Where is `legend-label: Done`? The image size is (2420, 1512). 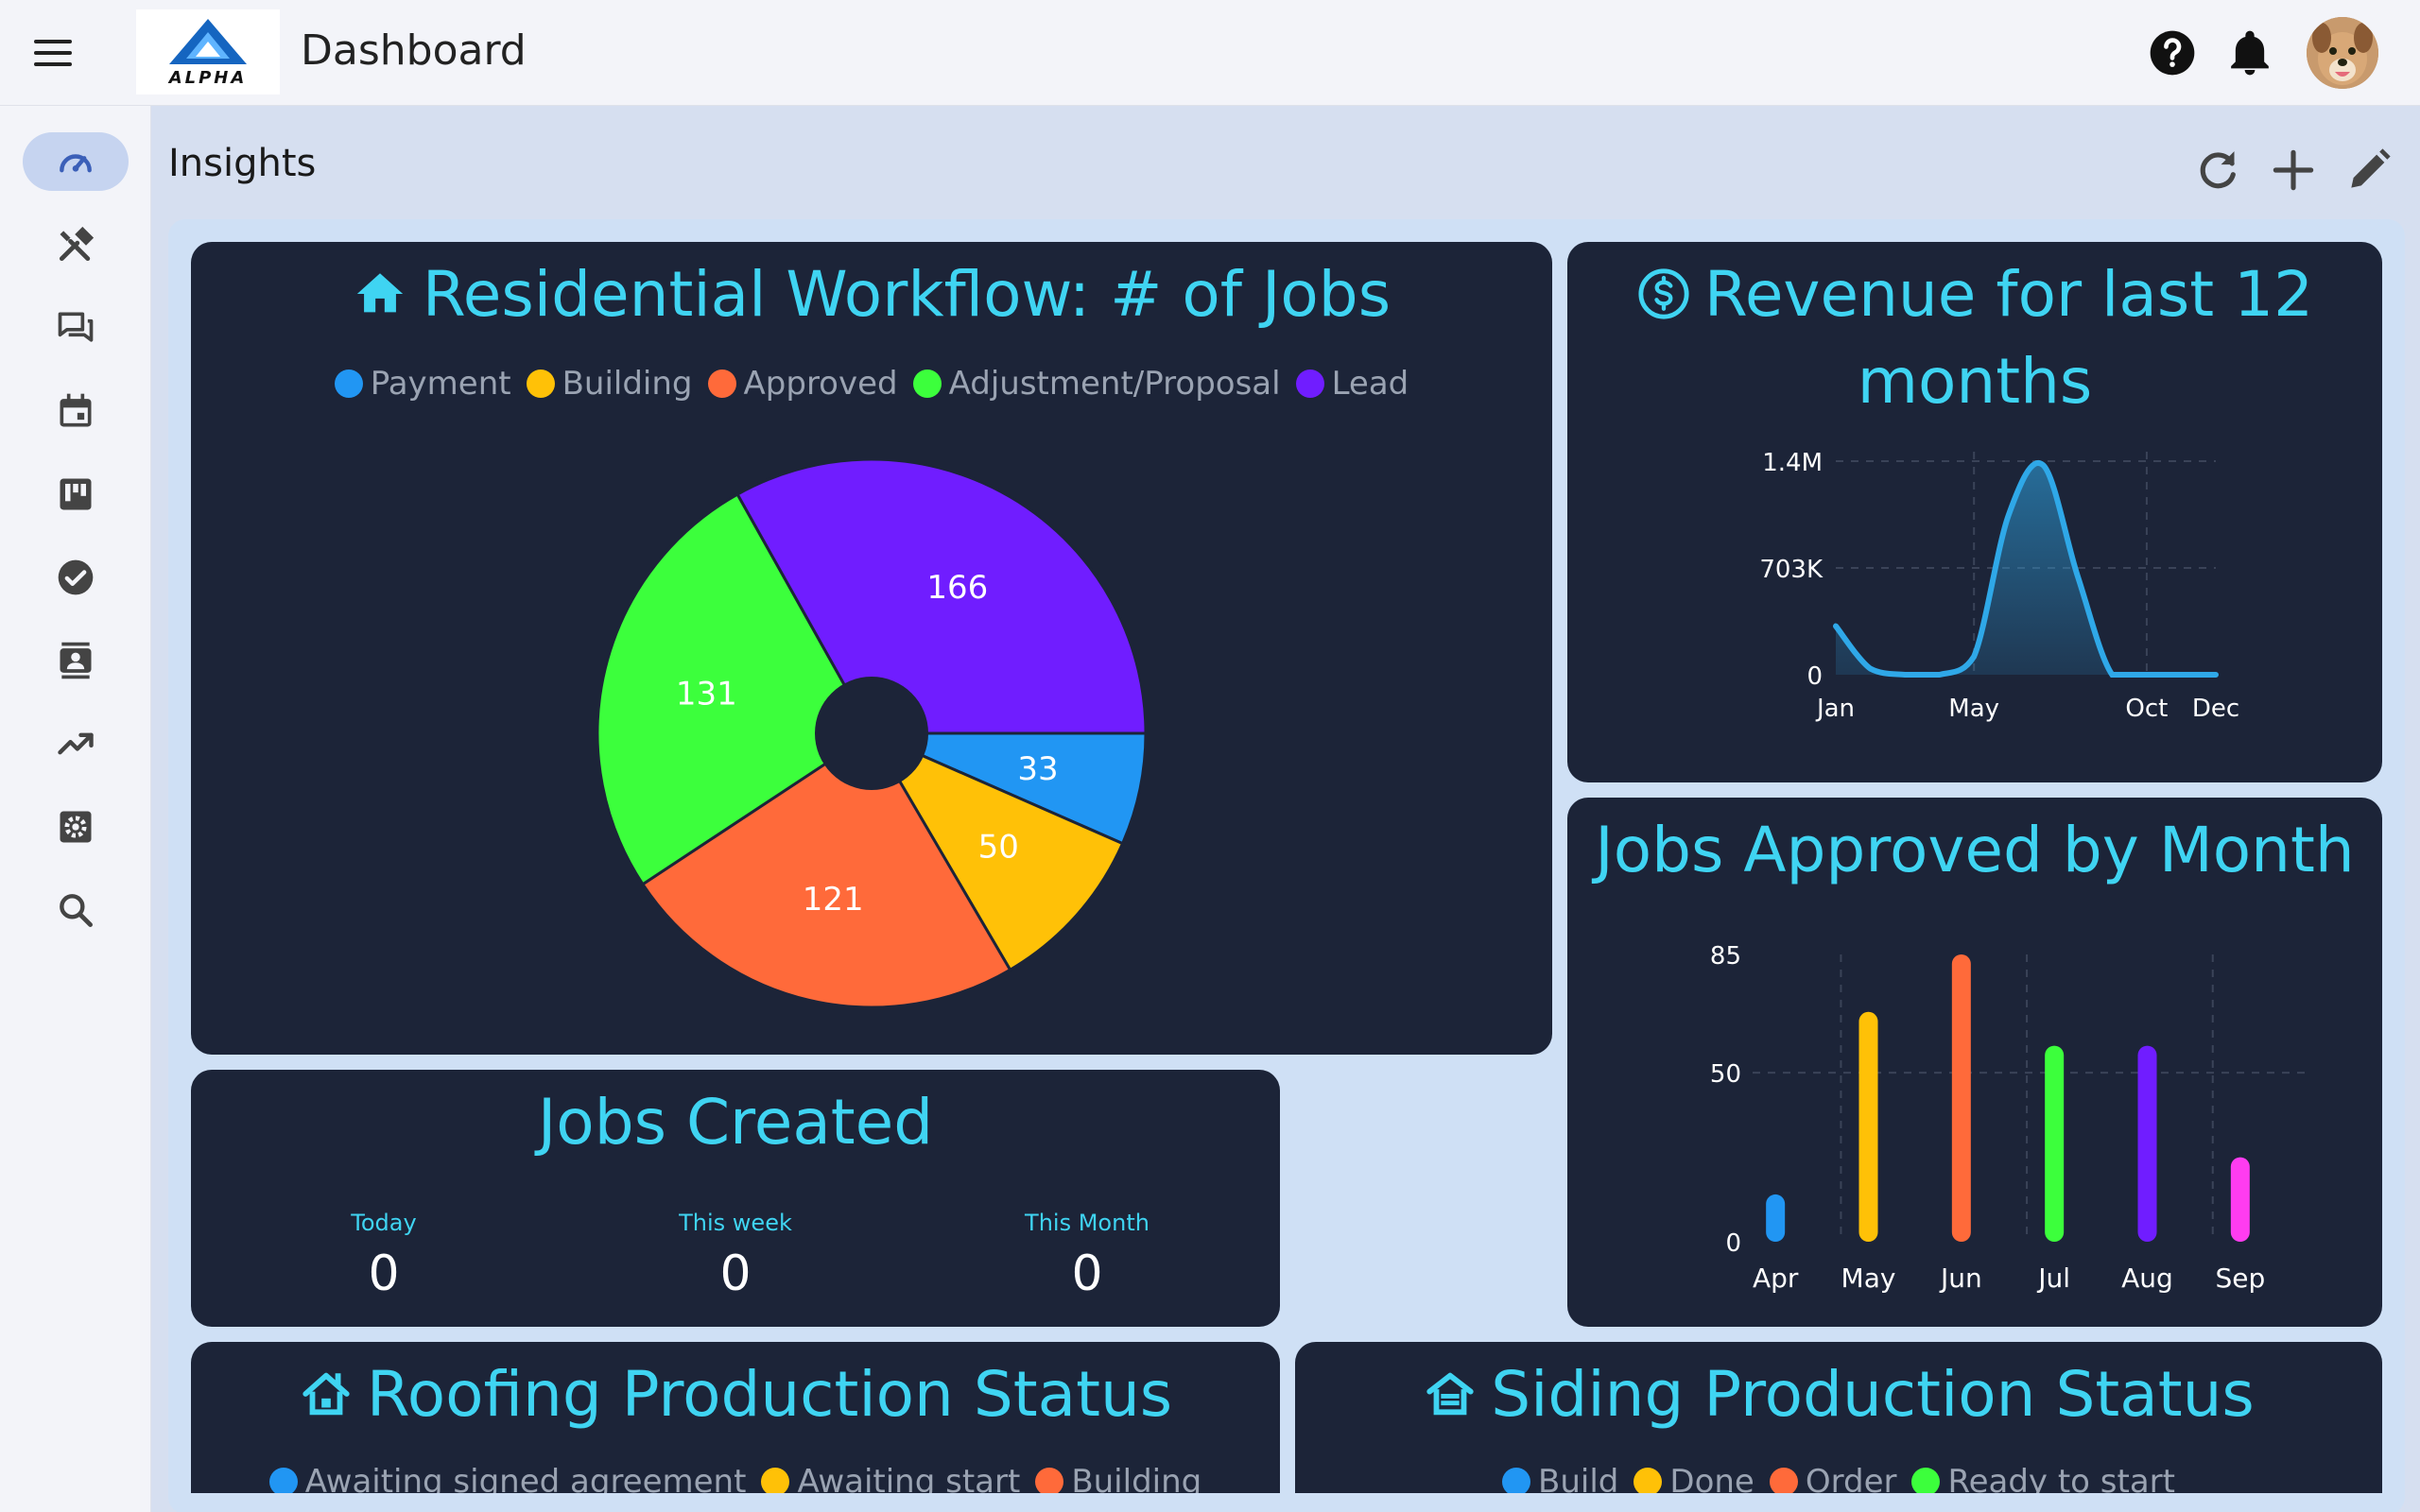
legend-label: Done is located at coordinates (1711, 1478).